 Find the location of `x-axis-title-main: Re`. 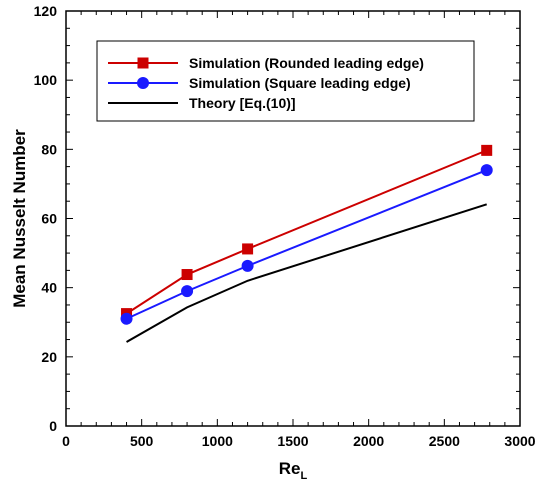

x-axis-title-main: Re is located at coordinates (290, 468).